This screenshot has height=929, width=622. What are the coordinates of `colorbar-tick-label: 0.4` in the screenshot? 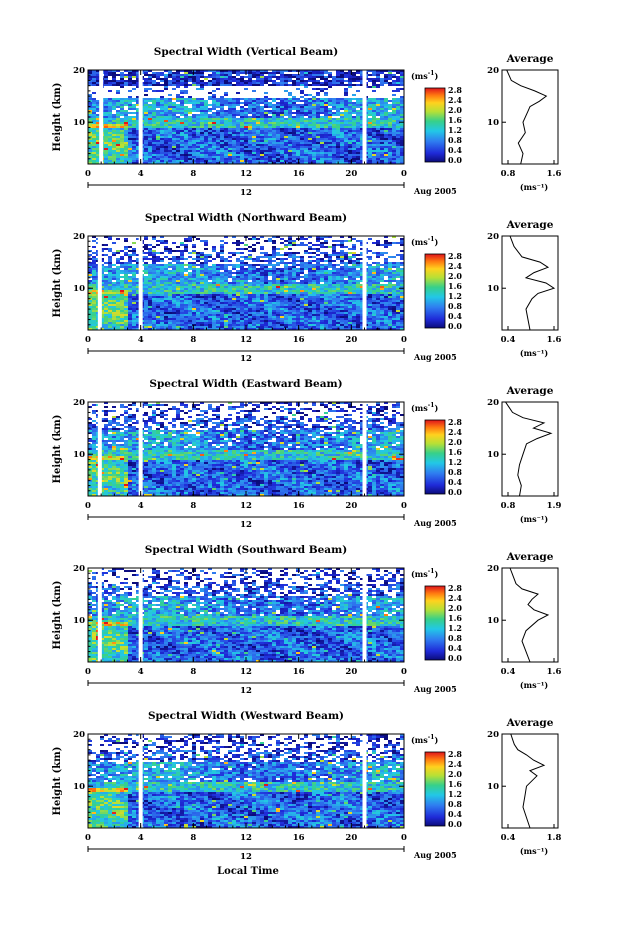 It's located at (455, 150).